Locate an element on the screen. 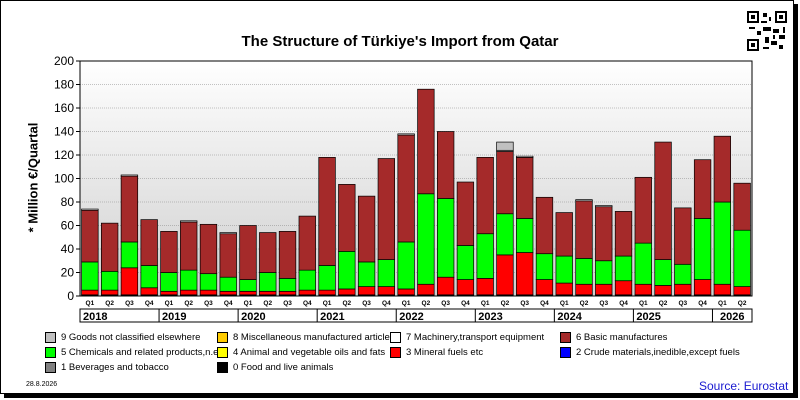  year-label: 2024 is located at coordinates (569, 317).